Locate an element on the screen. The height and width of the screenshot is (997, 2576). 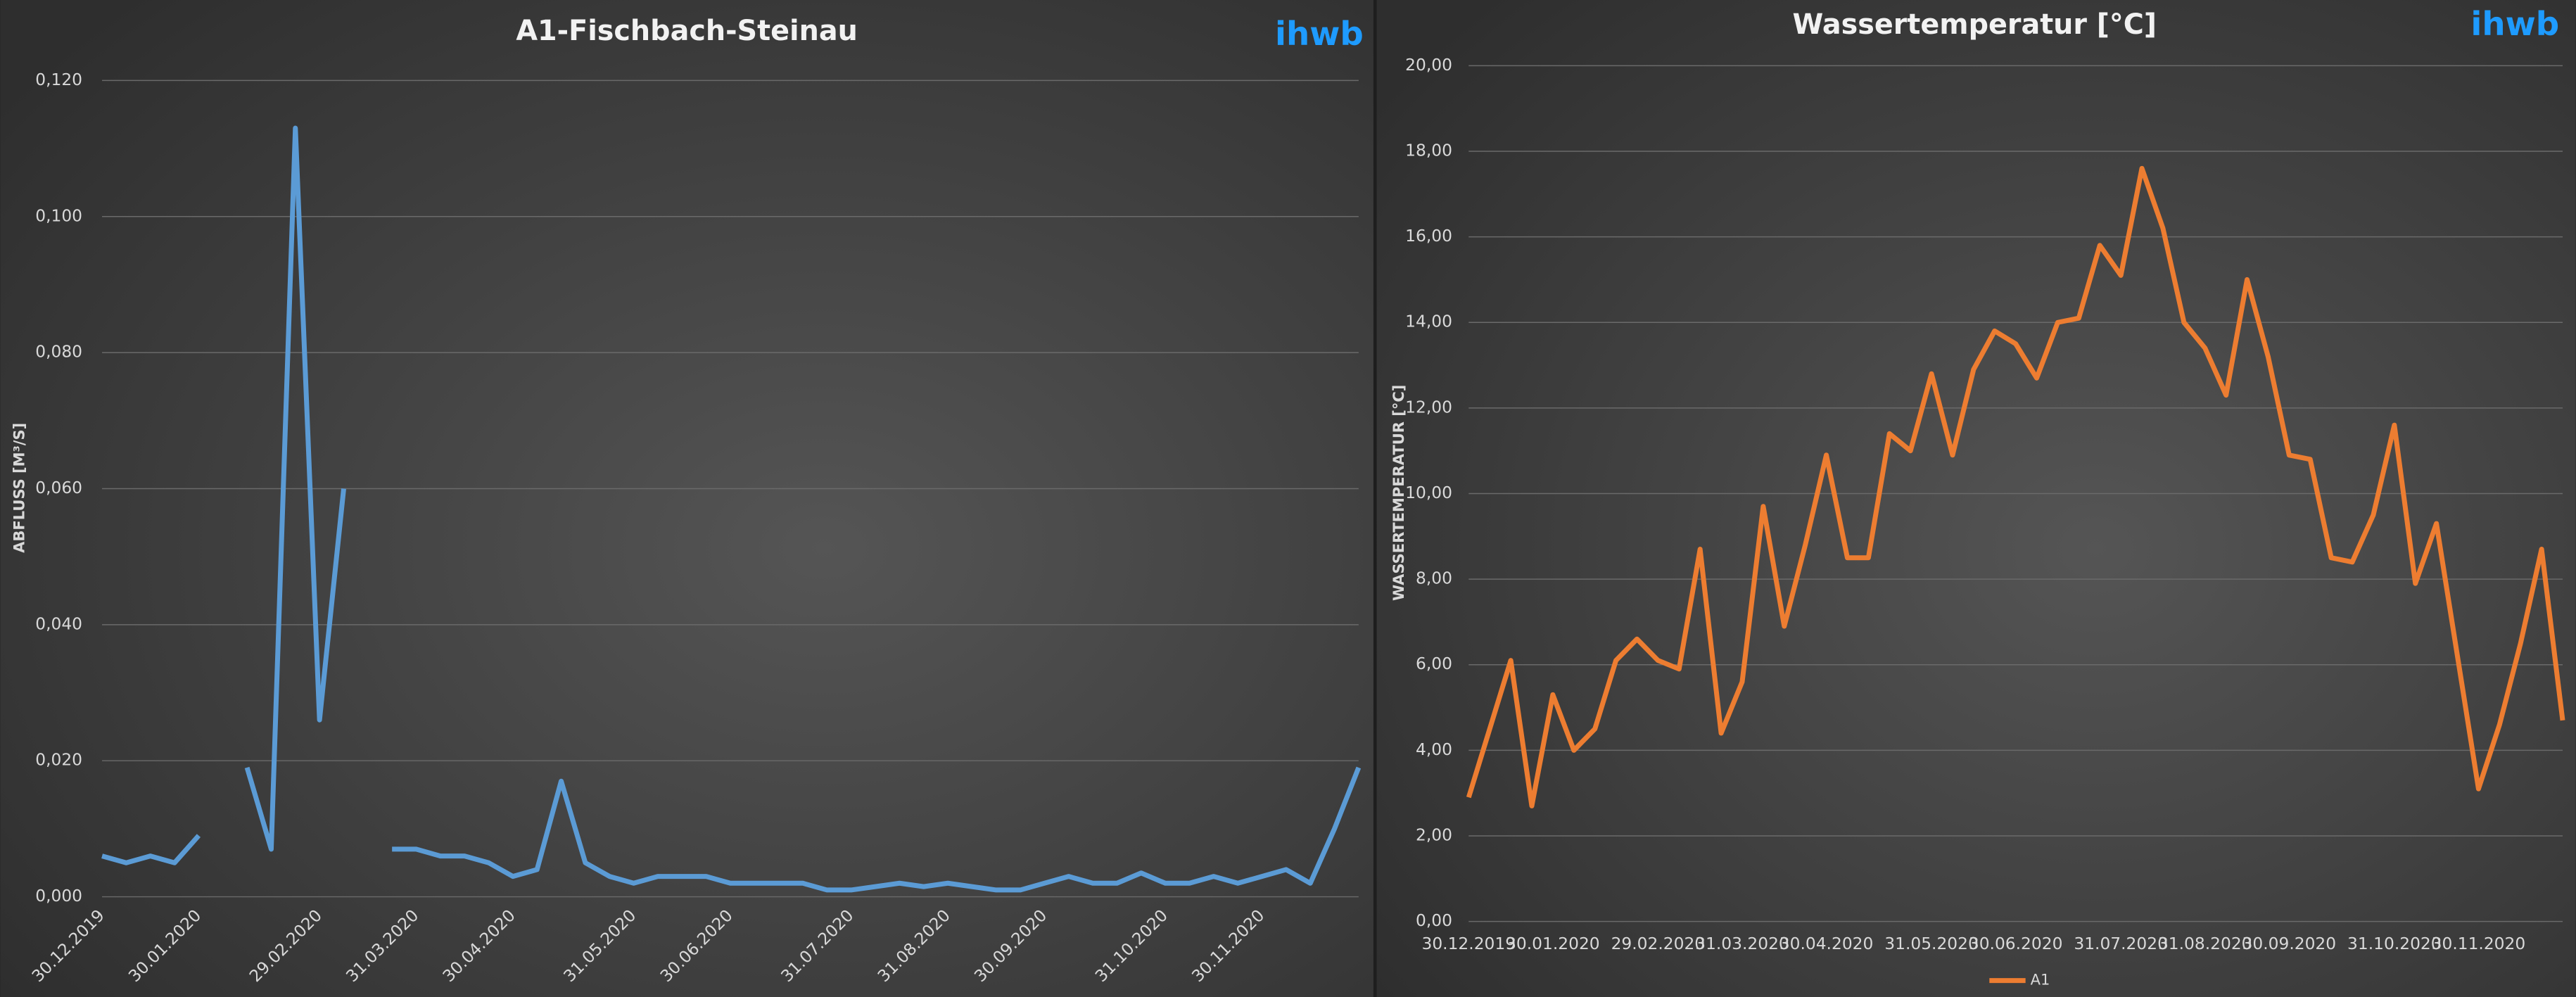
x-tick-label: 30.12.2019 is located at coordinates (1468, 943).